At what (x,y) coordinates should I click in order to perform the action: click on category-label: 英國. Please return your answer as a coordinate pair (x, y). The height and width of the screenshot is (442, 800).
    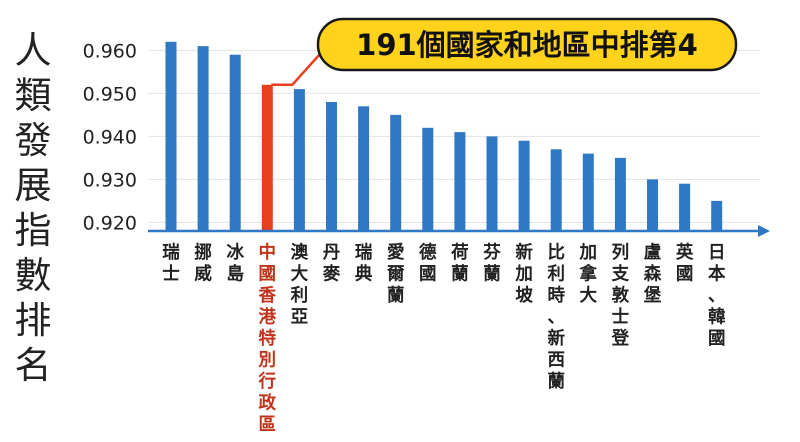
    Looking at the image, I should click on (685, 263).